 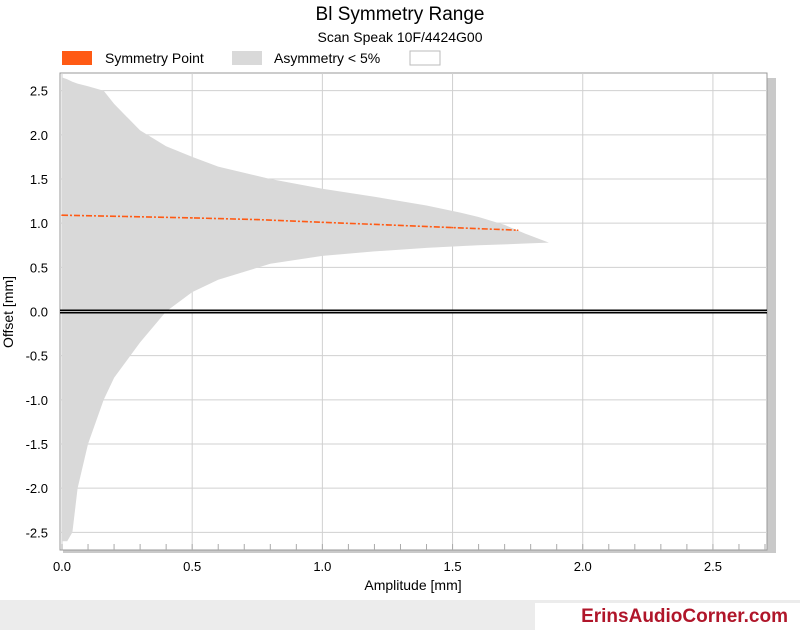 What do you see at coordinates (37, 444) in the screenshot?
I see `y-tick-label: -1.5` at bounding box center [37, 444].